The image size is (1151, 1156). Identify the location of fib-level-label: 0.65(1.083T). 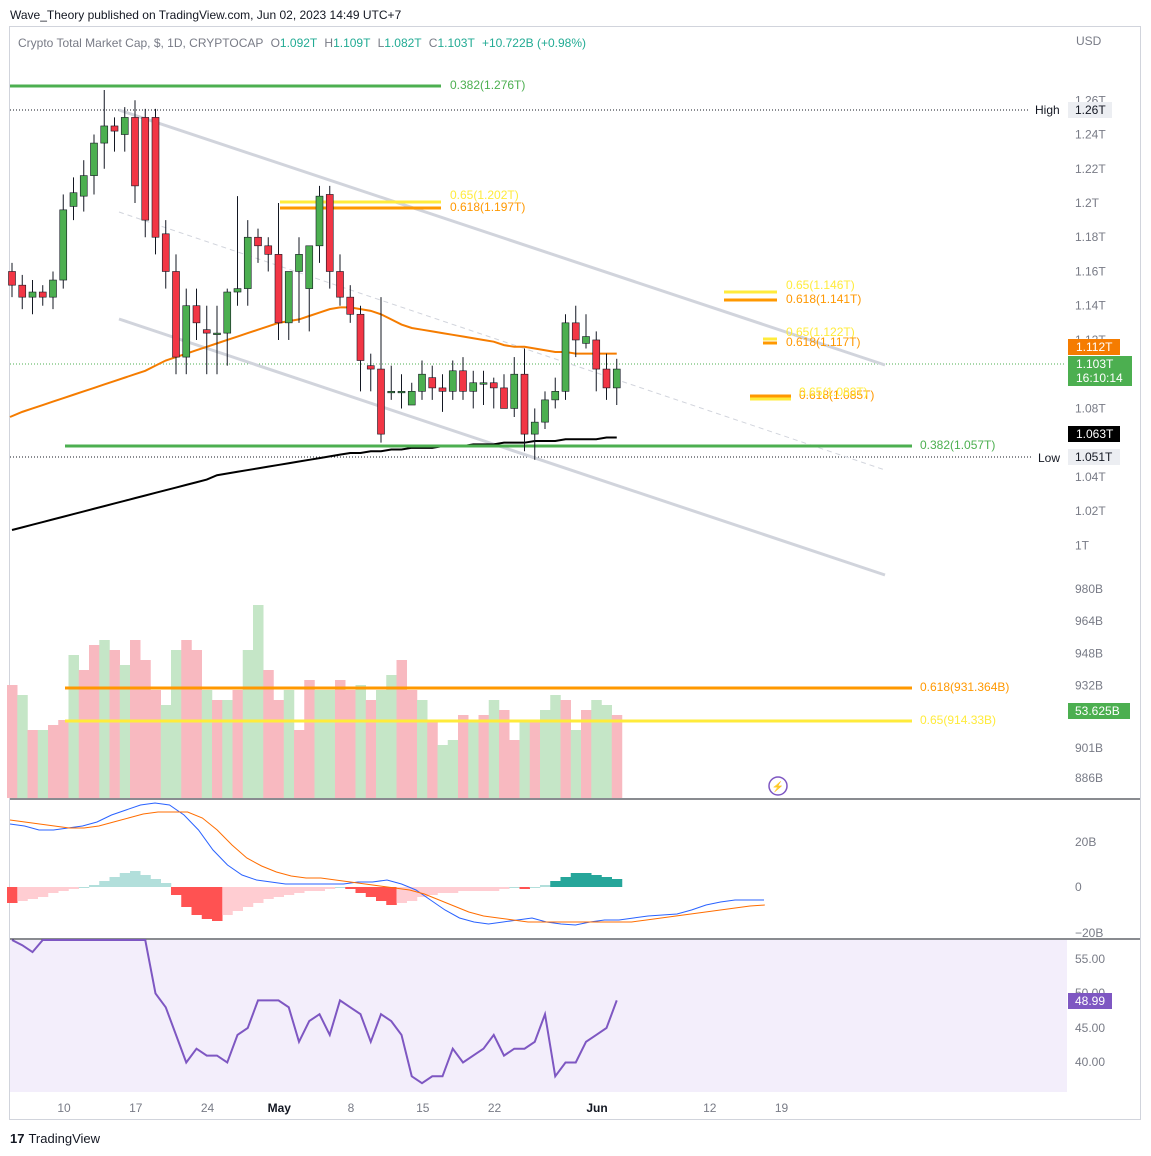
(833, 392).